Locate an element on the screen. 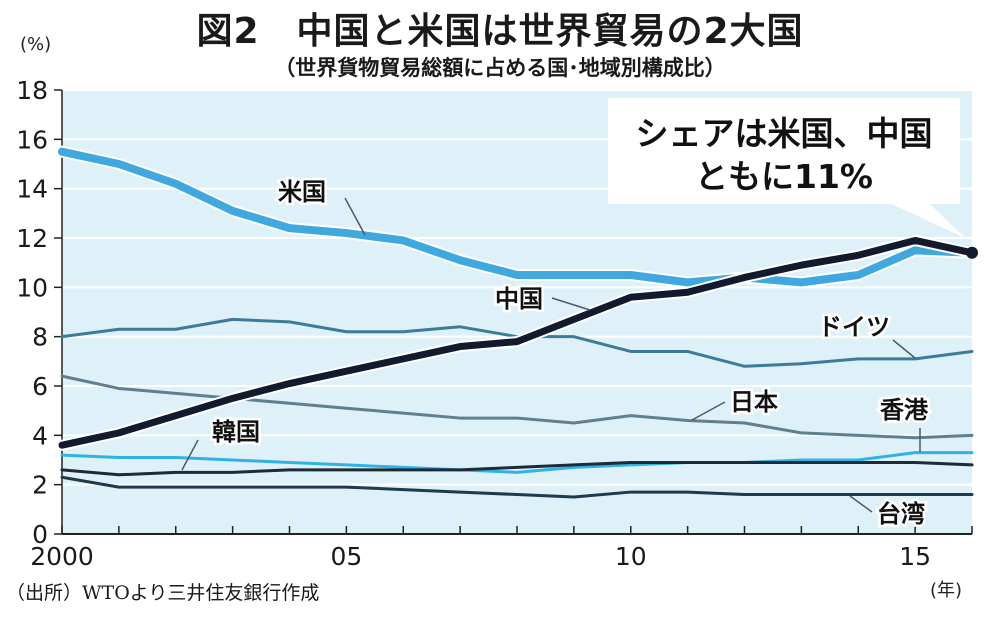 Image resolution: width=1000 pixels, height=618 pixels. series-label: 米国 is located at coordinates (302, 192).